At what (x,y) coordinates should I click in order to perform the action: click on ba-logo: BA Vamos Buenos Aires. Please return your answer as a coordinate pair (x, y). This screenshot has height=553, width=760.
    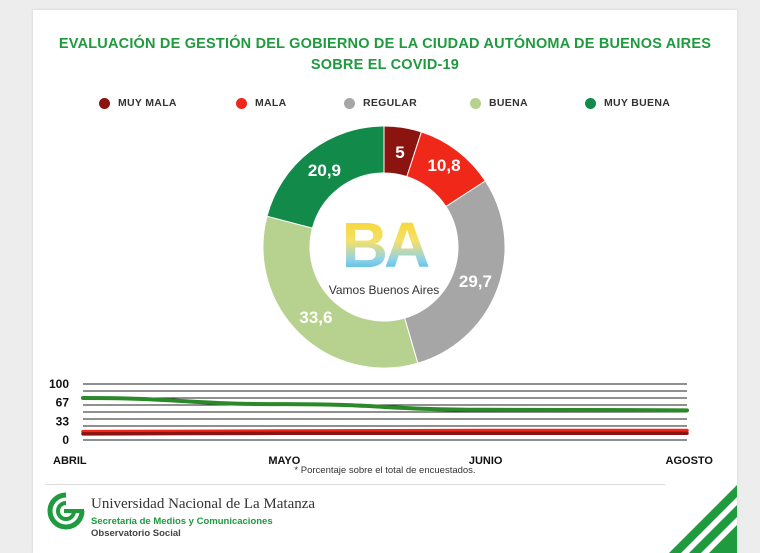
    Looking at the image, I should click on (384, 253).